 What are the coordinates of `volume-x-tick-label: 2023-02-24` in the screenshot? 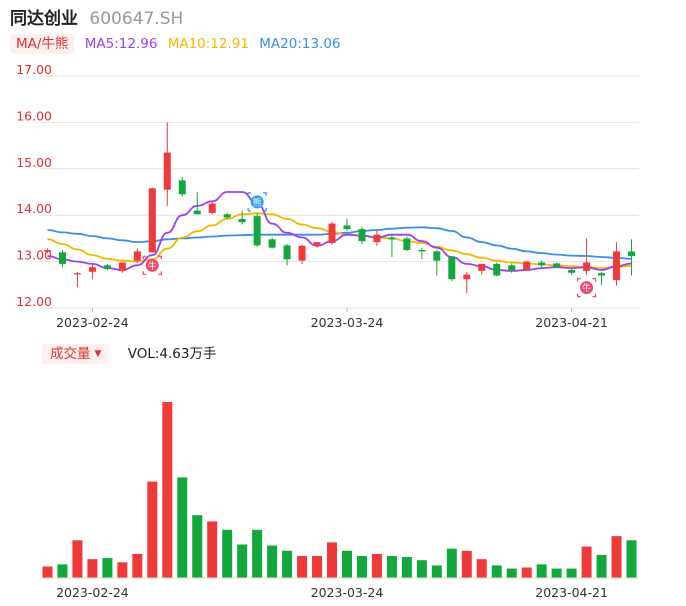 It's located at (92, 592).